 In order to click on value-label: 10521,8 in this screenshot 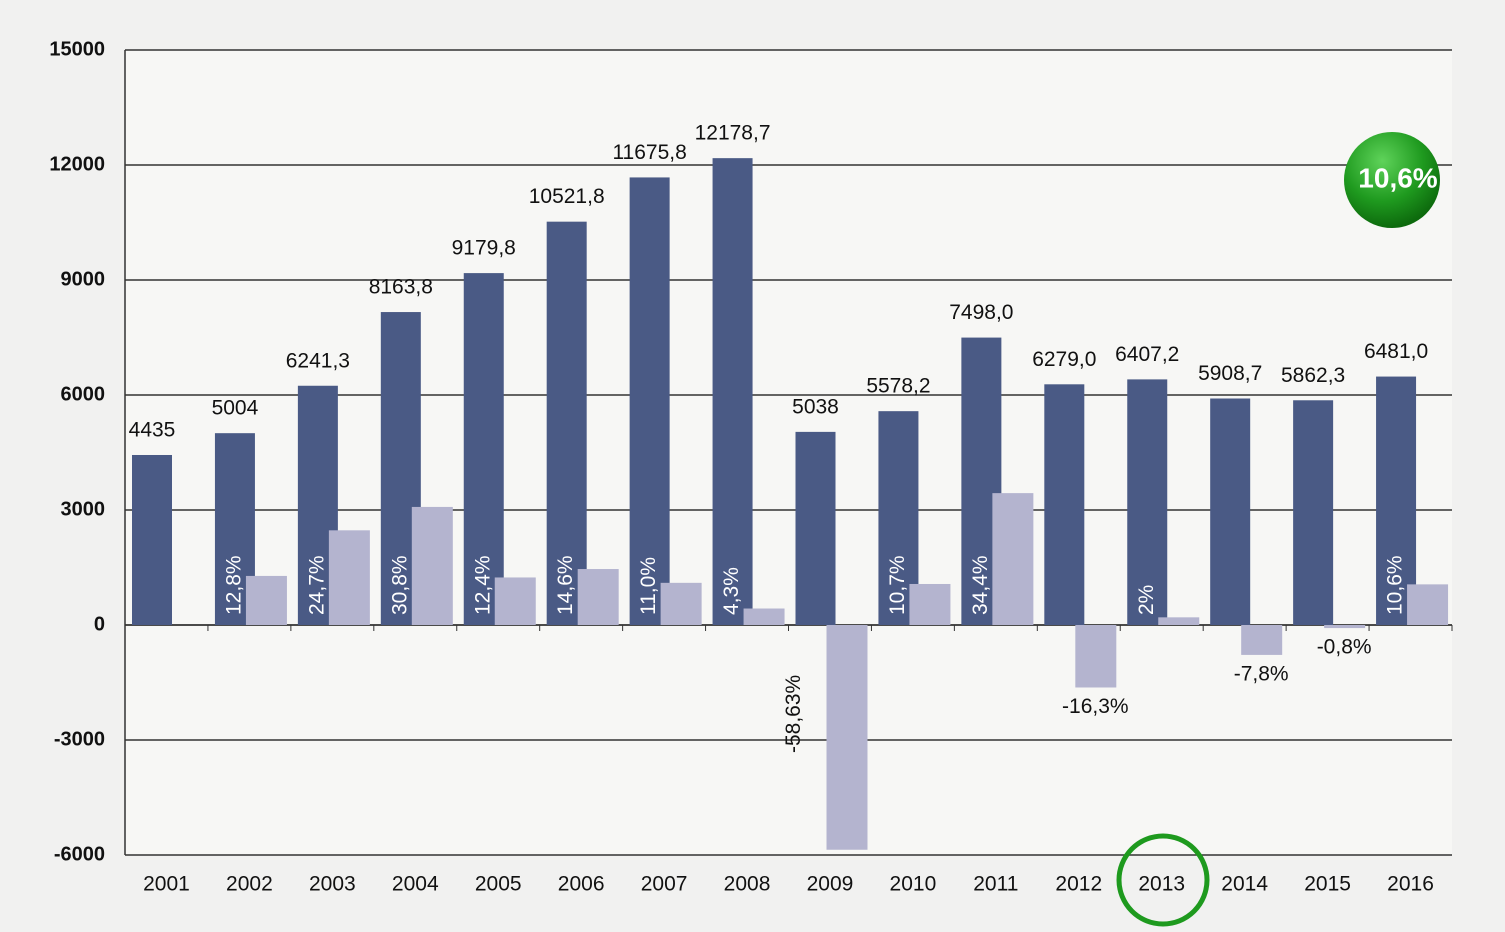, I will do `click(567, 196)`.